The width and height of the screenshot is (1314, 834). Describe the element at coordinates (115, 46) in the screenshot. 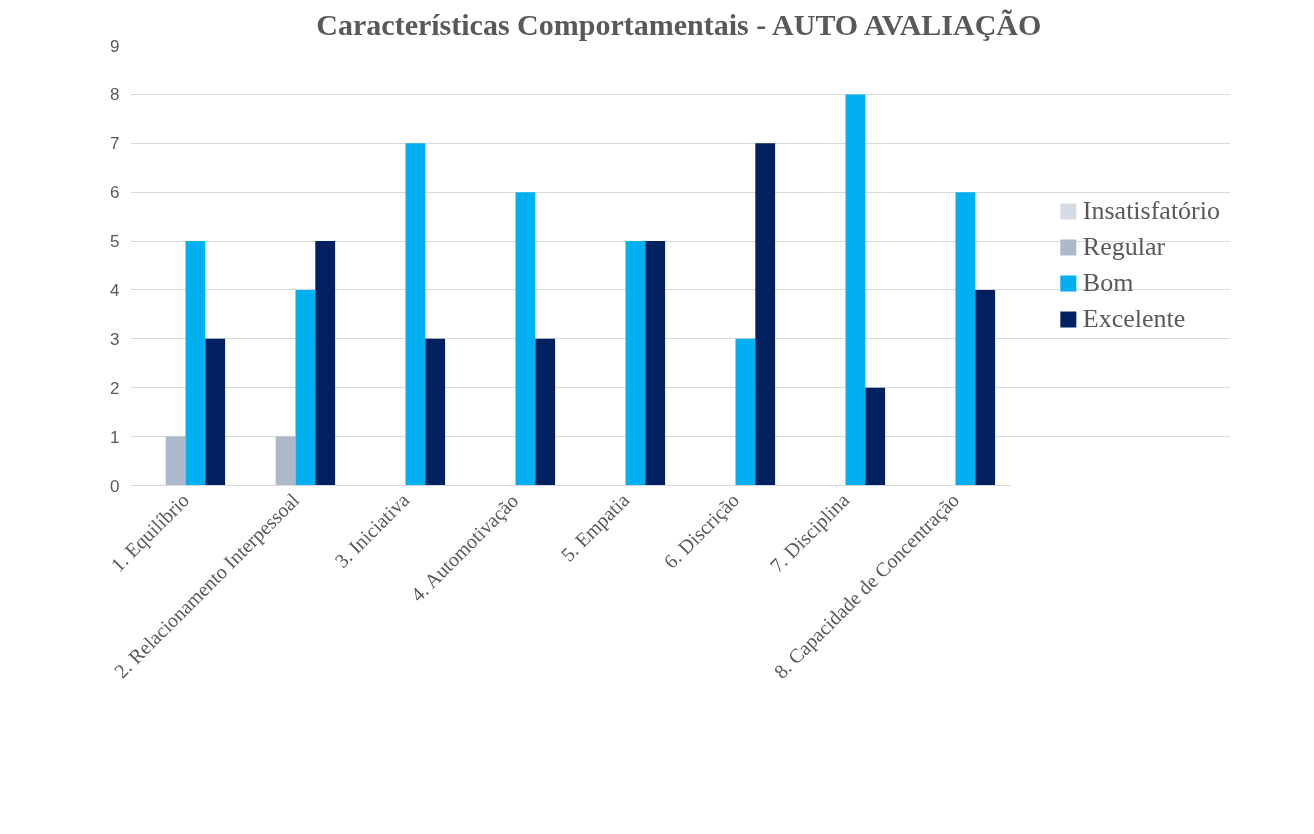

I see `y-tick-label: 9` at that location.